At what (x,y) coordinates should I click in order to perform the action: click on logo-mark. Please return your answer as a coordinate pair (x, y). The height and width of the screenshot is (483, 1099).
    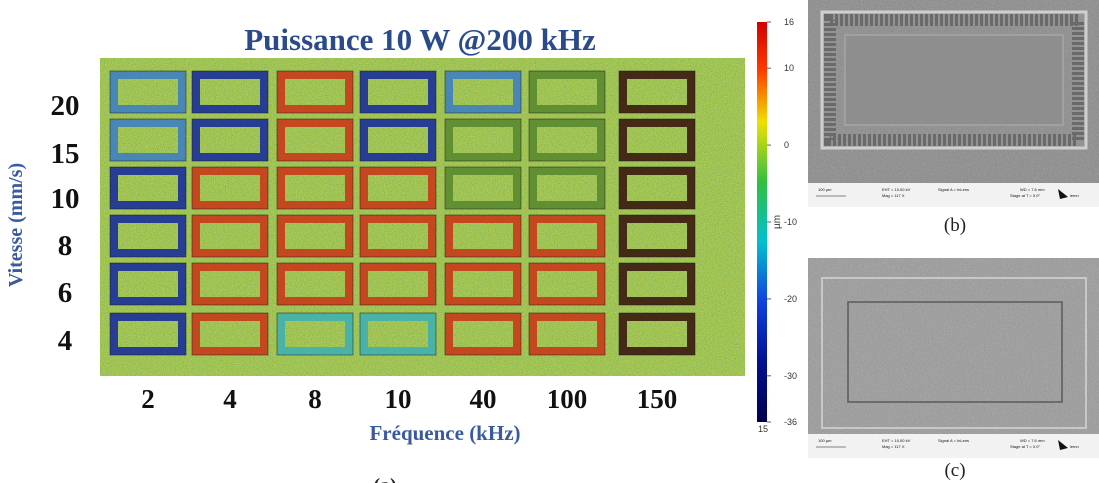
    Looking at the image, I should click on (1063, 445).